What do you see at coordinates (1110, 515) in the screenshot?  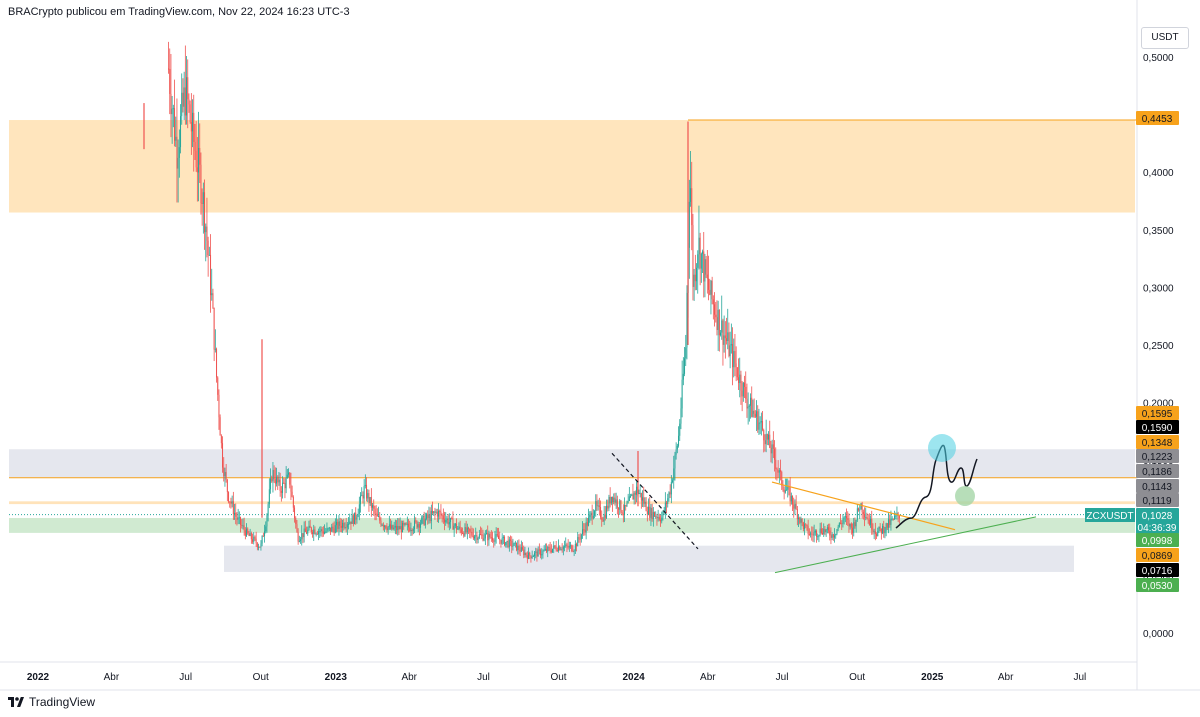 I see `symbol-tag-bg` at bounding box center [1110, 515].